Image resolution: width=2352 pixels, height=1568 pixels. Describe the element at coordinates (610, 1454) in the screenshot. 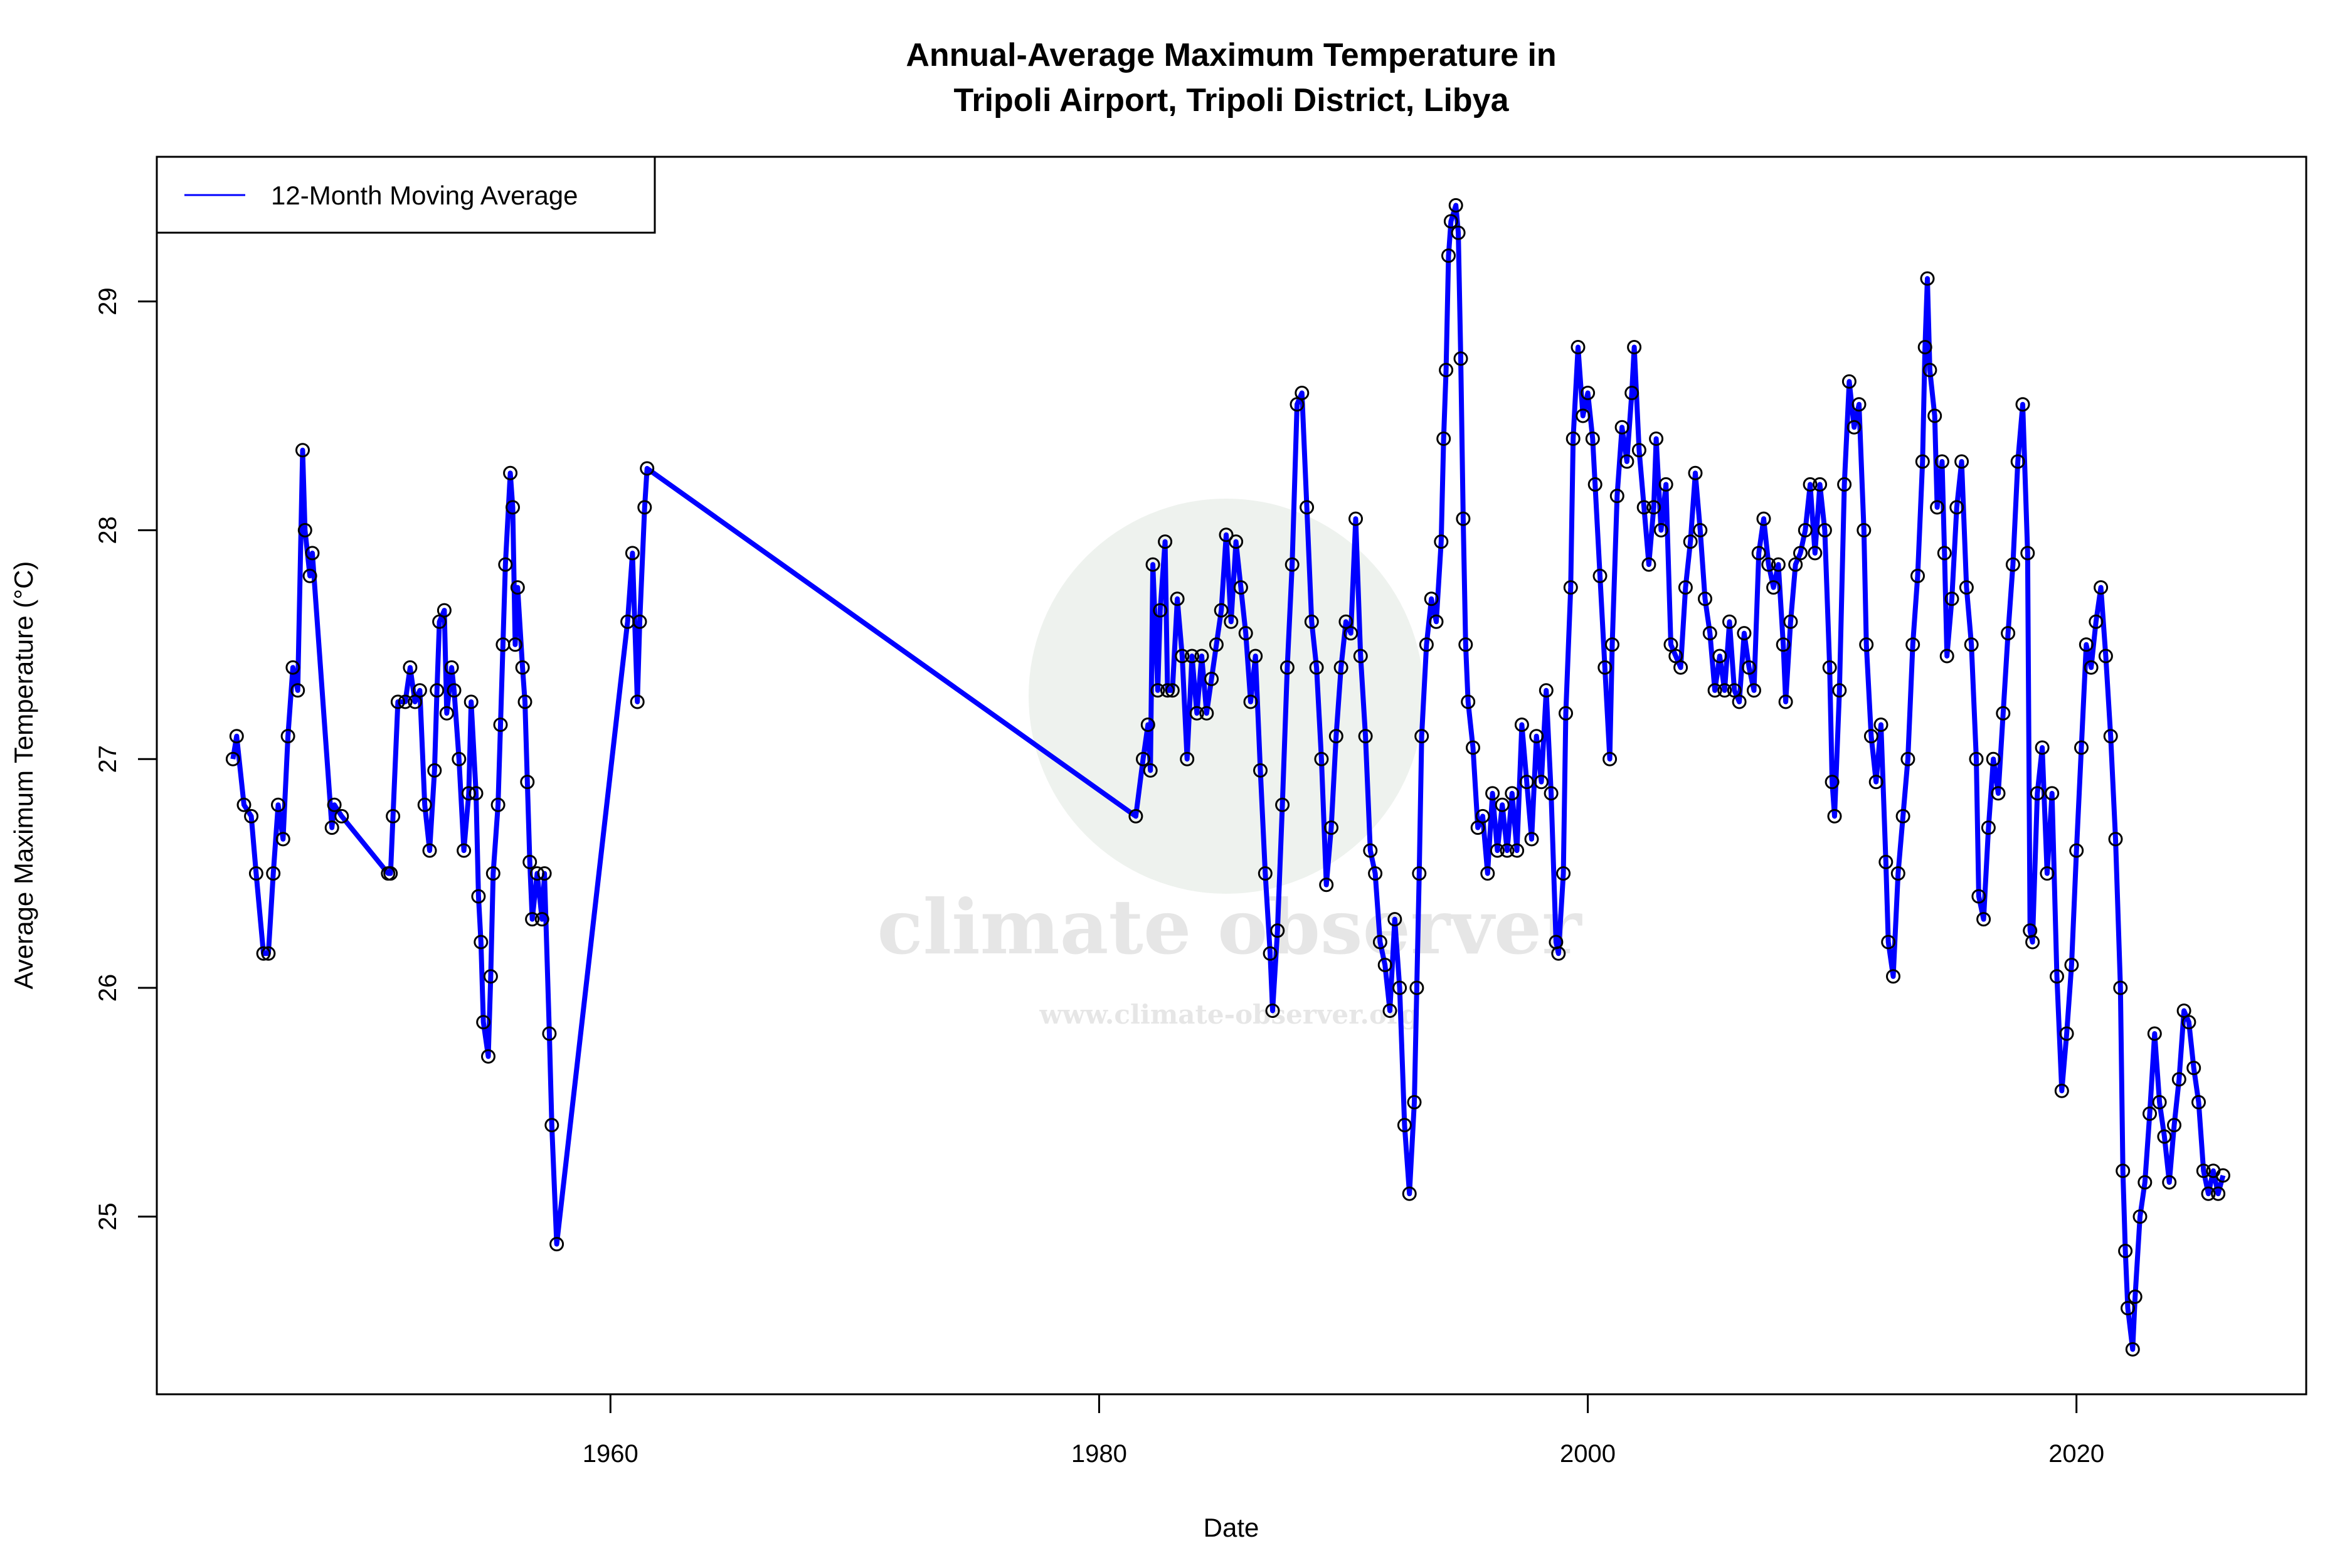

I see `x-tick-label: 1960` at that location.